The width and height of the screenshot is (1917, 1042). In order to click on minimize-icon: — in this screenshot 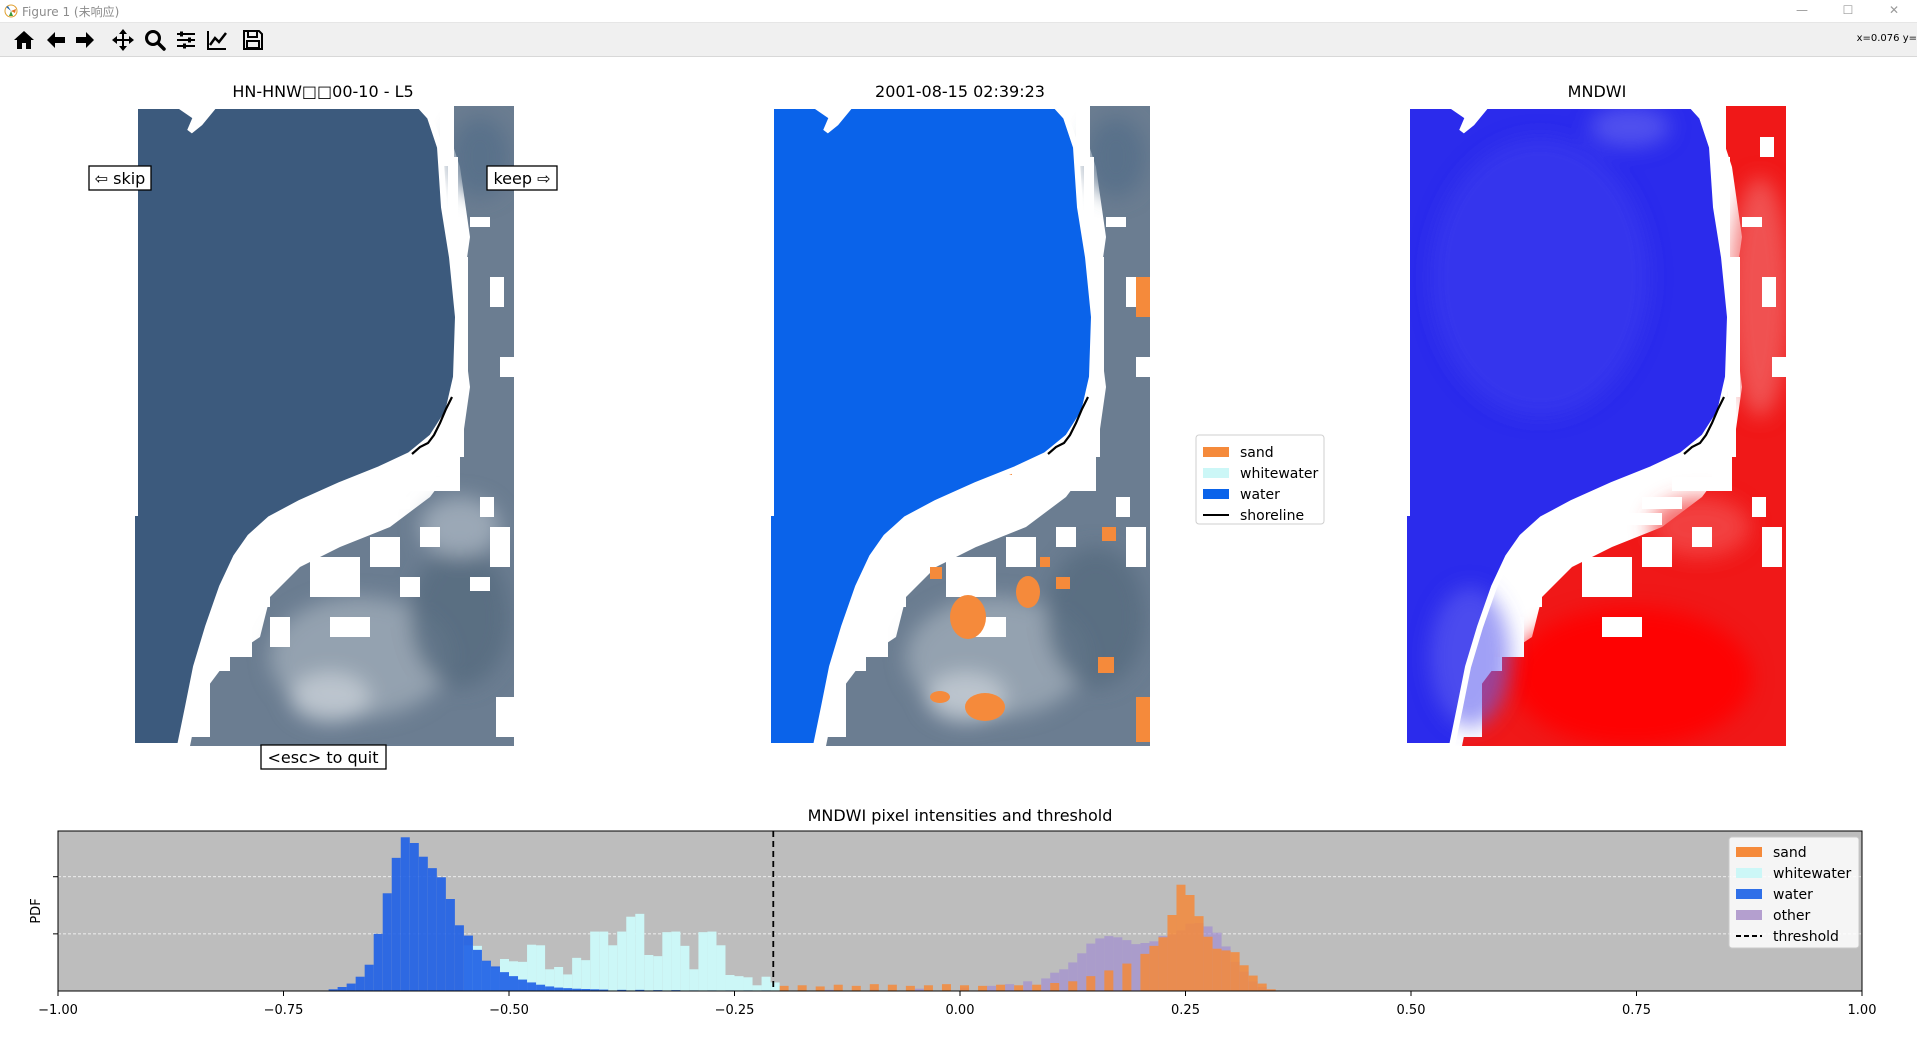, I will do `click(1802, 10)`.